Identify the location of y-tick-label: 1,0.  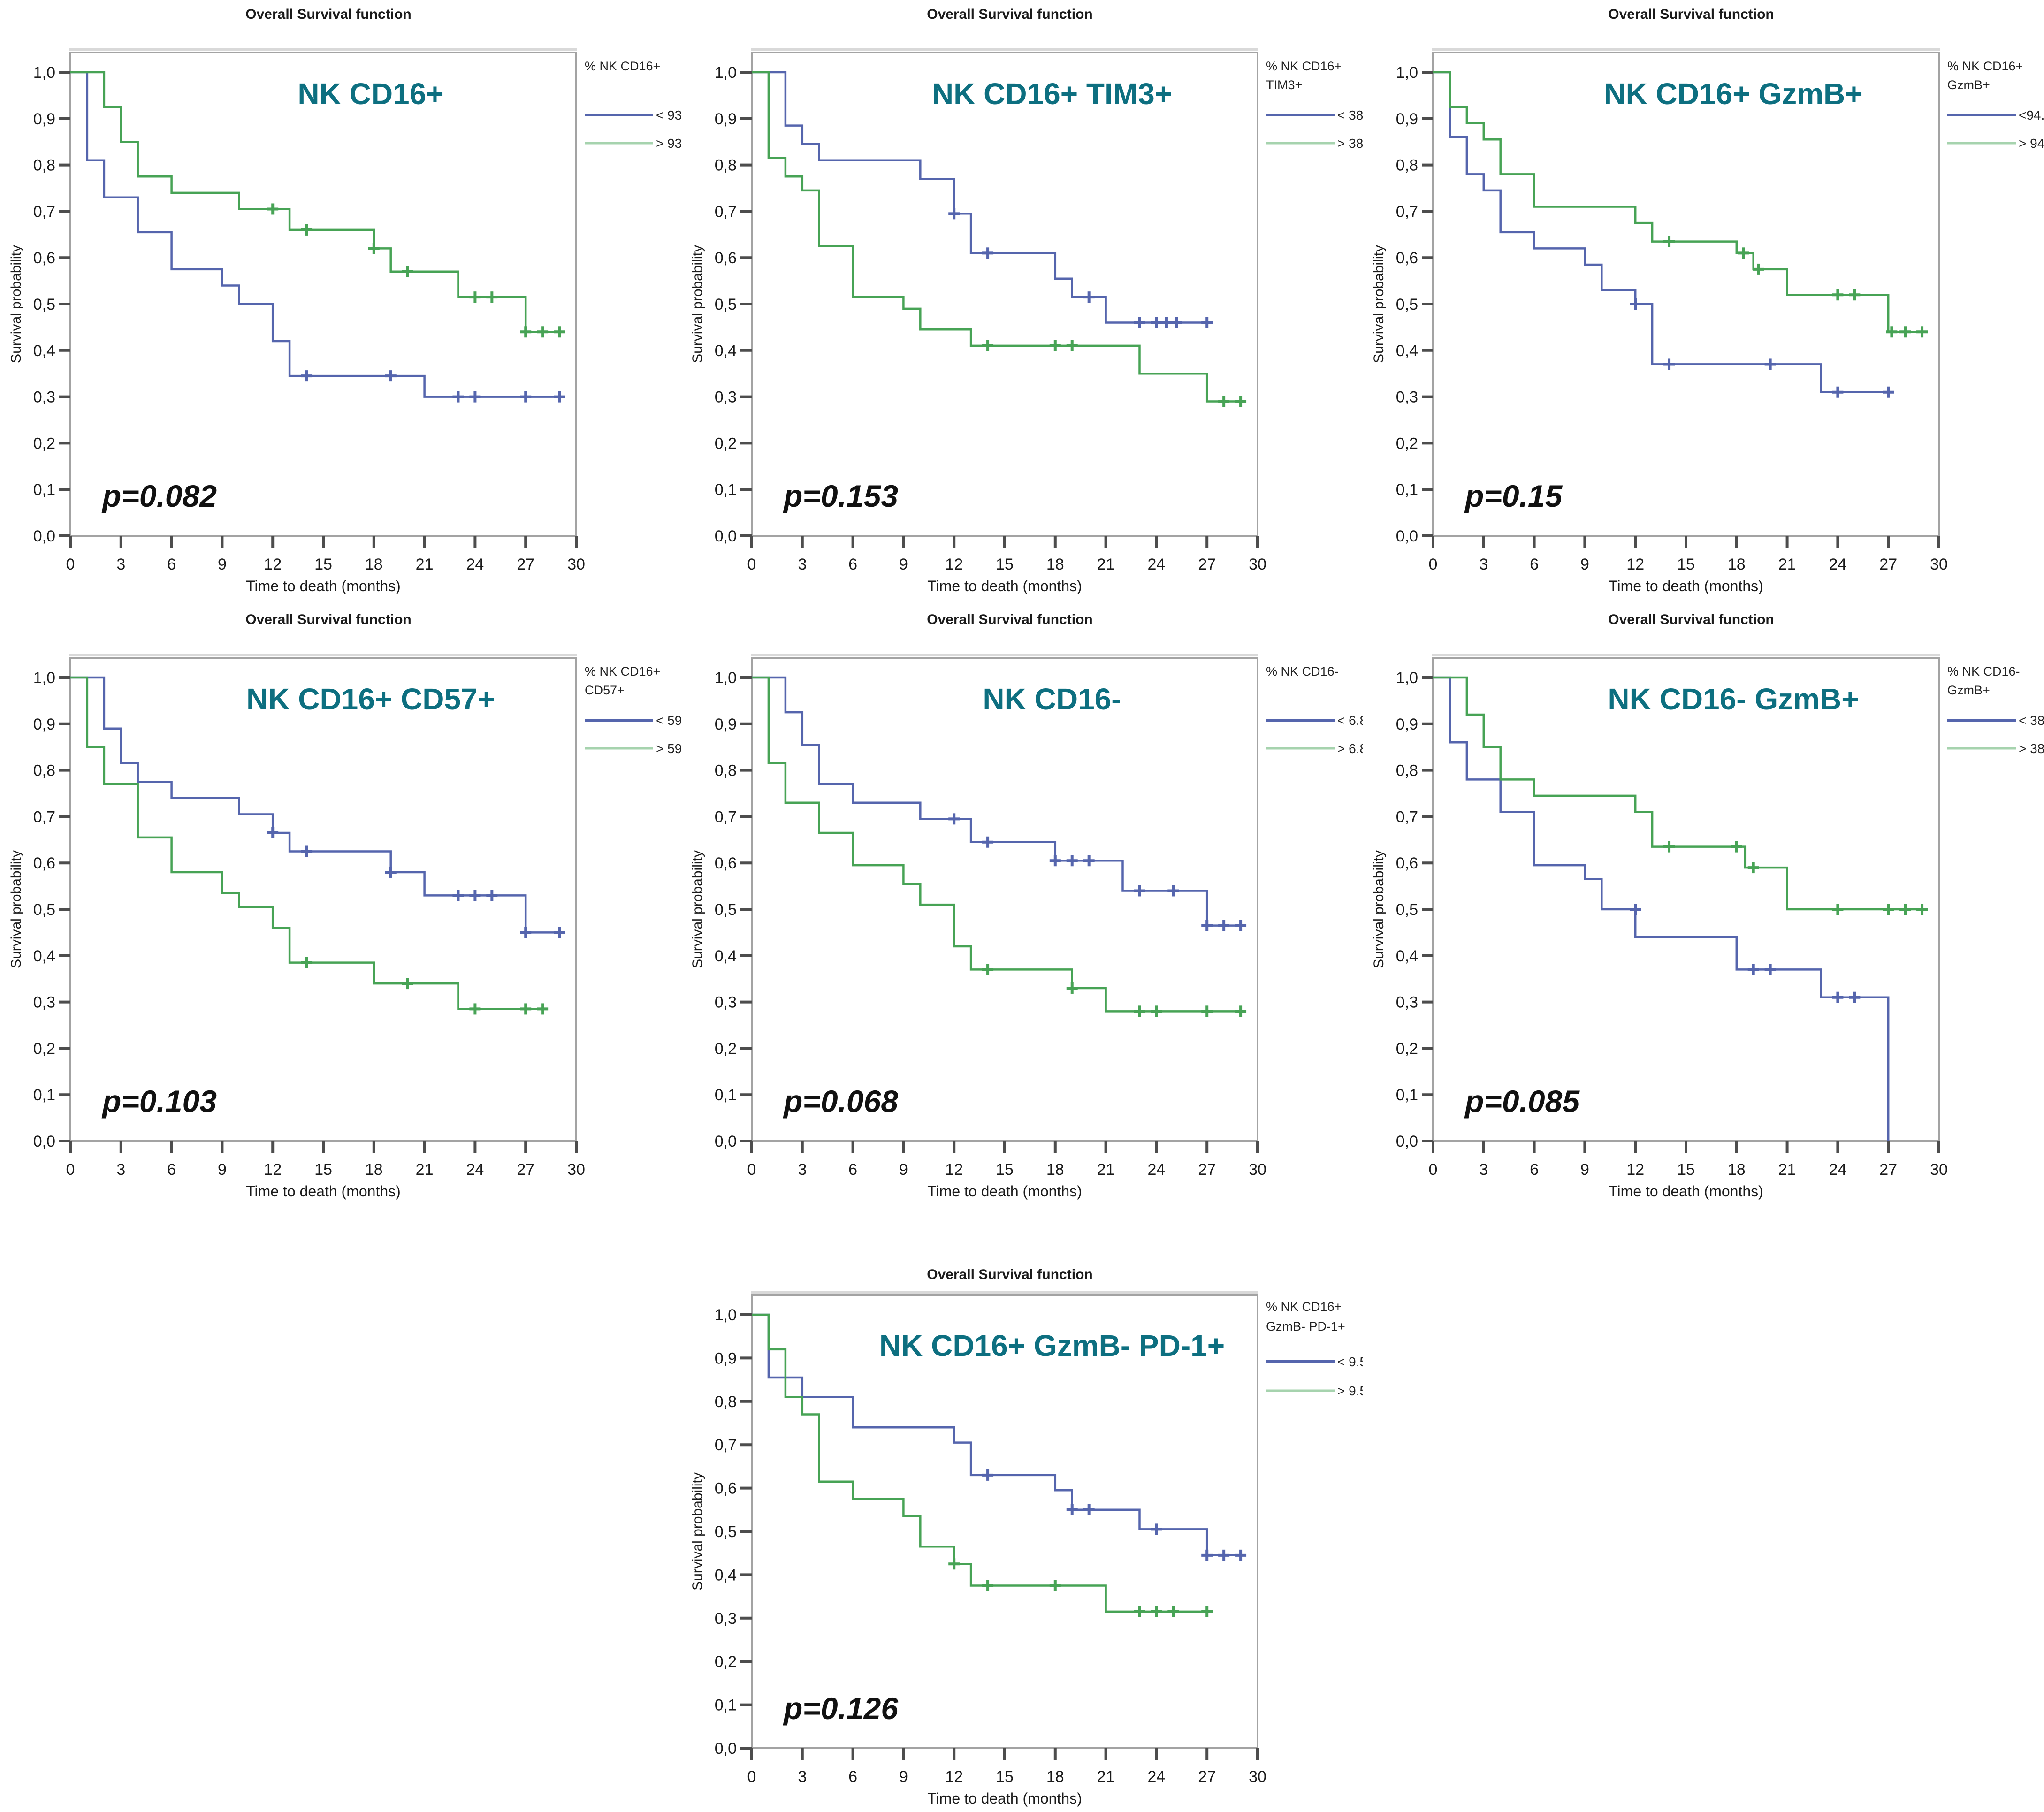
(44, 678).